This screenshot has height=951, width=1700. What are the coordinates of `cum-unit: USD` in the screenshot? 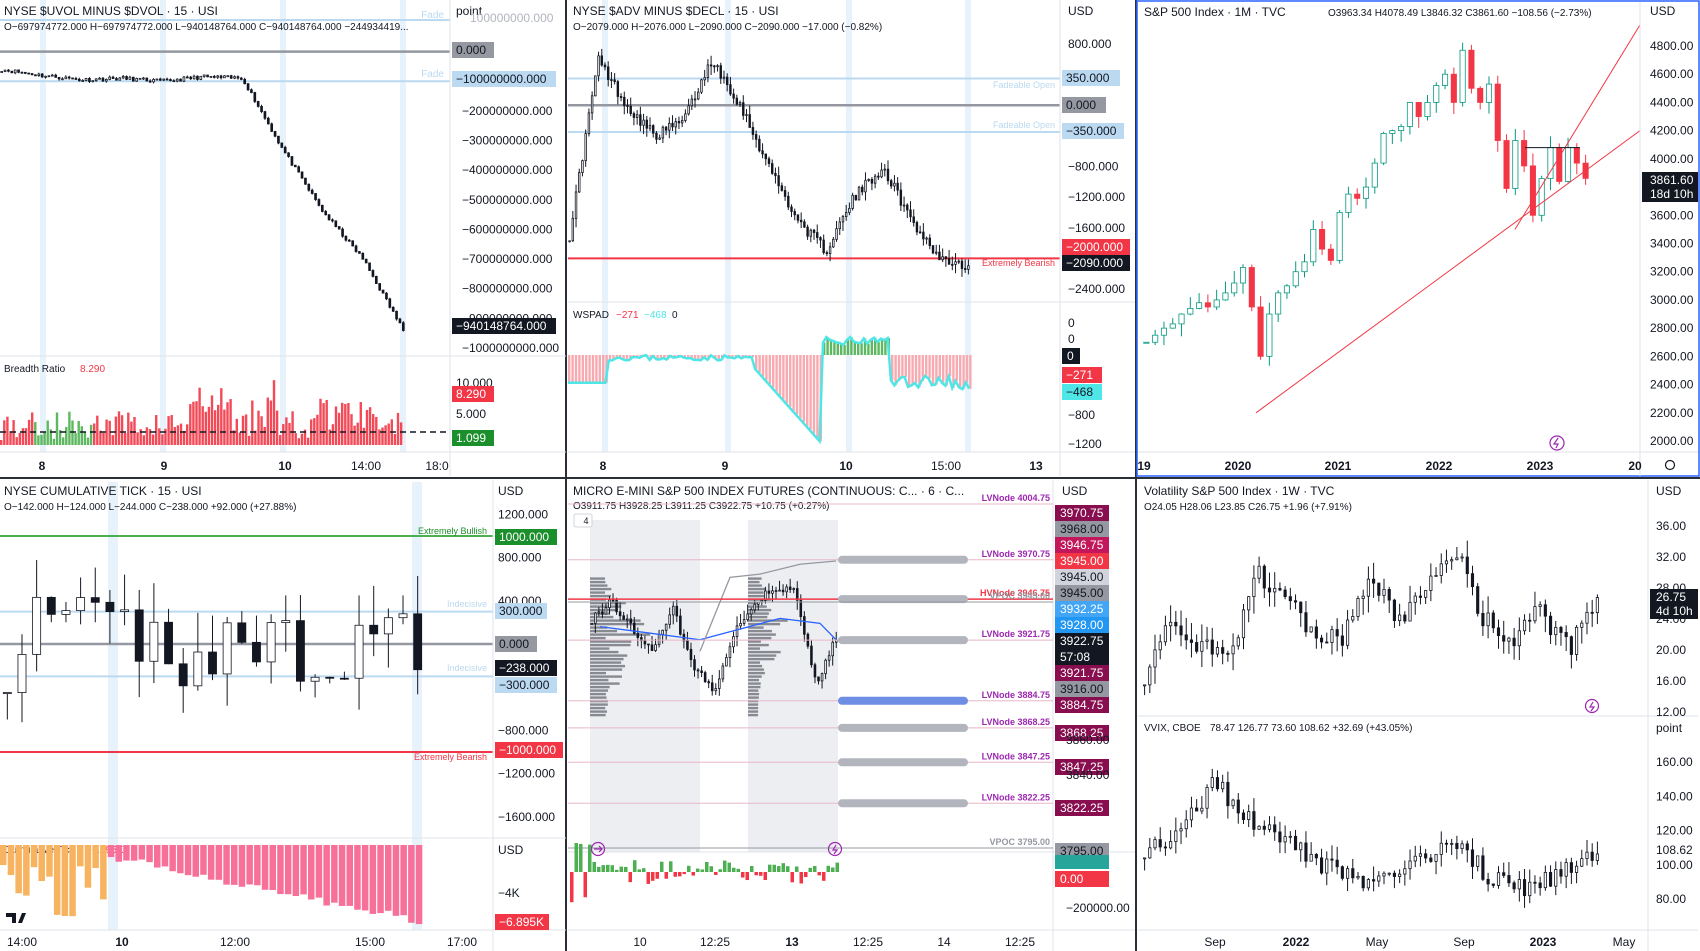 It's located at (511, 850).